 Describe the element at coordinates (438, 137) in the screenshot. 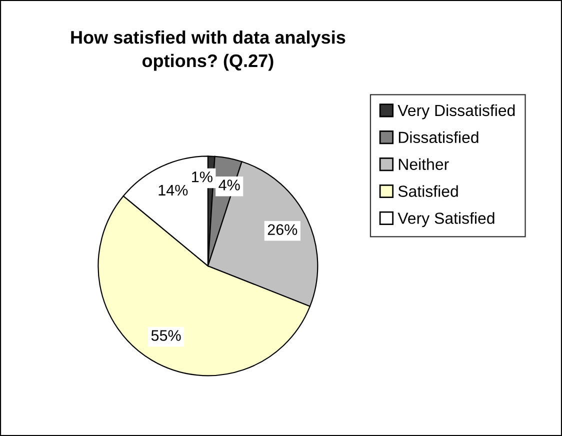

I see `legend-label: Dissatisfied` at that location.